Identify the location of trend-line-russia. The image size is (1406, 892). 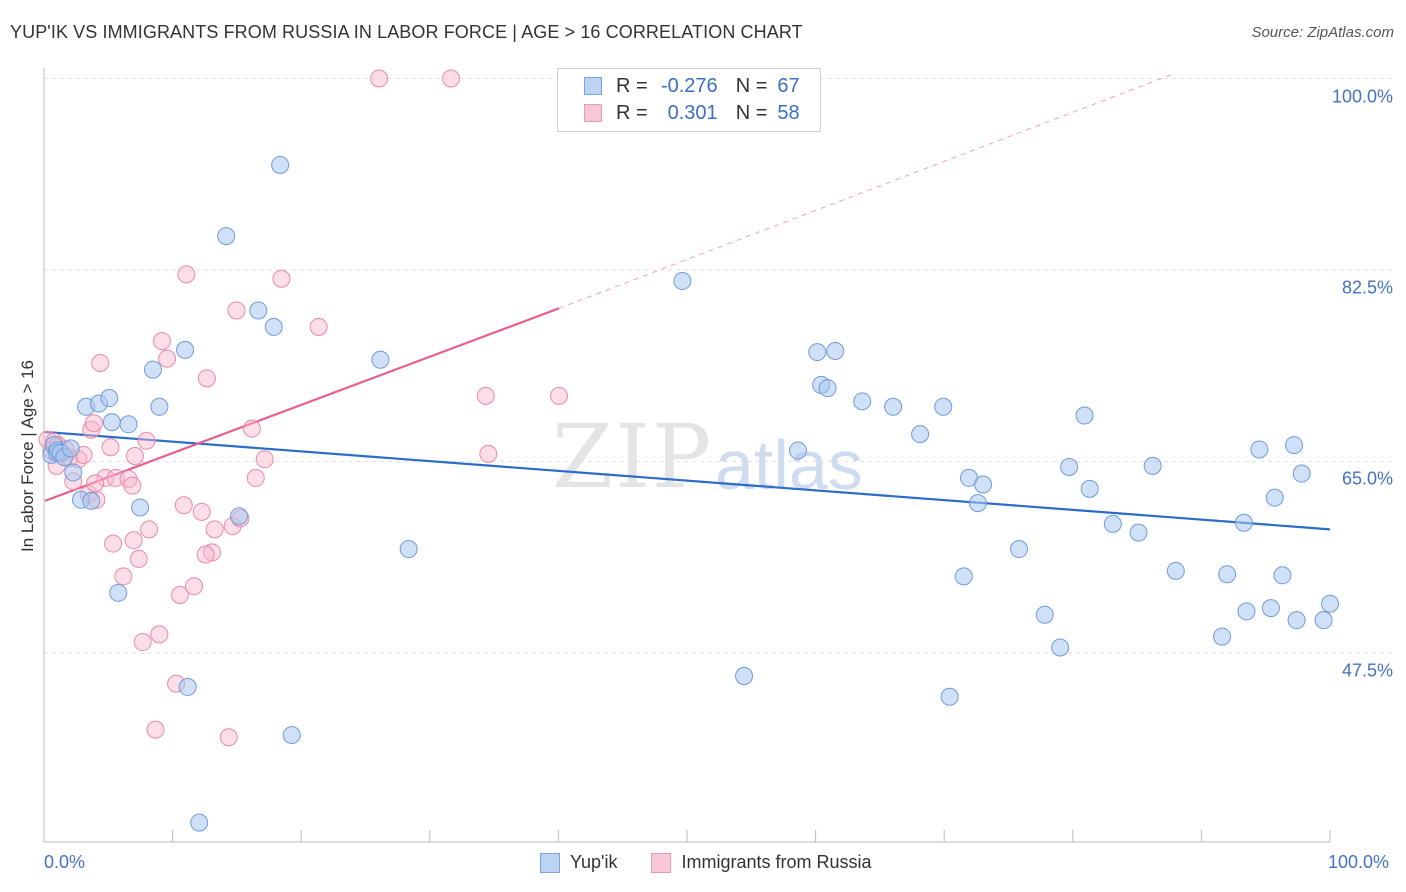
(302, 404).